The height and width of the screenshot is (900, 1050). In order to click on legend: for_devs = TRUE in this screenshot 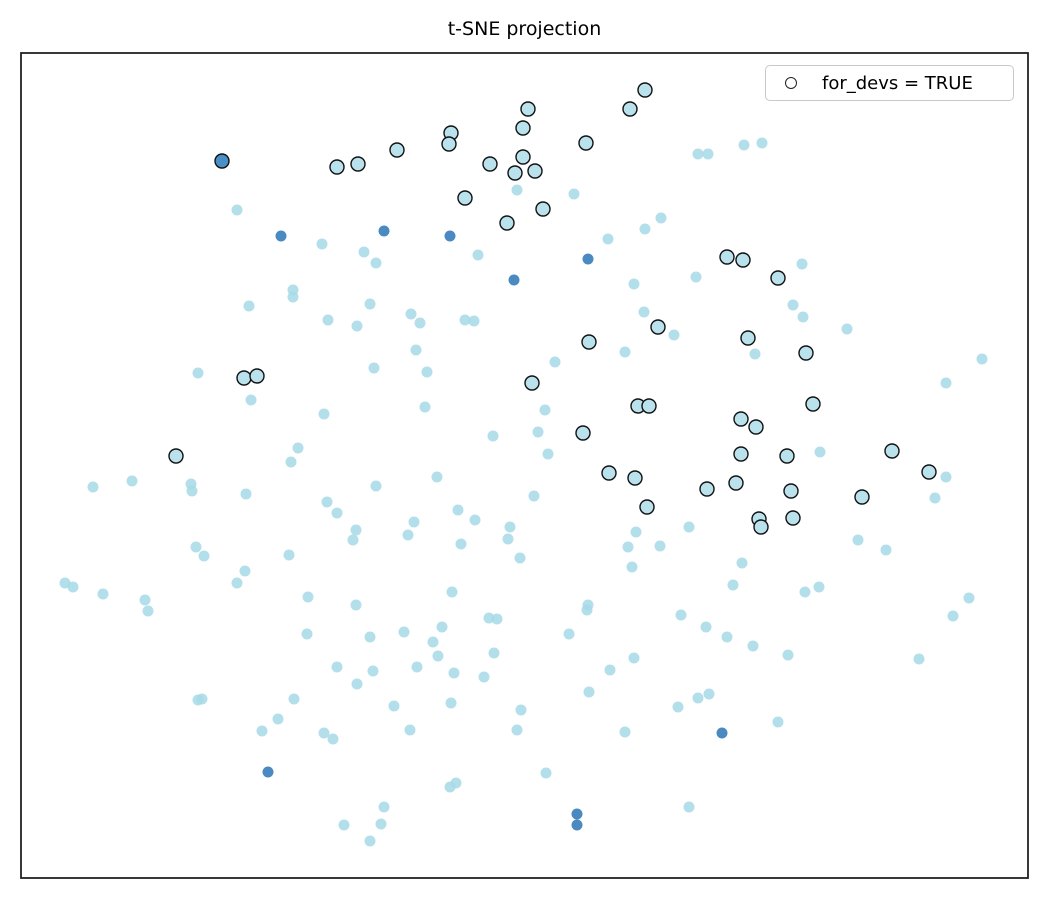, I will do `click(889, 83)`.